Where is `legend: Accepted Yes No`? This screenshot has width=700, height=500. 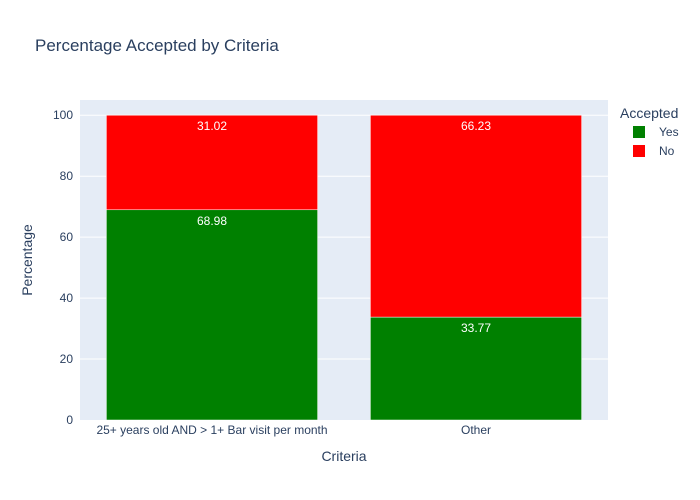 legend: Accepted Yes No is located at coordinates (649, 131).